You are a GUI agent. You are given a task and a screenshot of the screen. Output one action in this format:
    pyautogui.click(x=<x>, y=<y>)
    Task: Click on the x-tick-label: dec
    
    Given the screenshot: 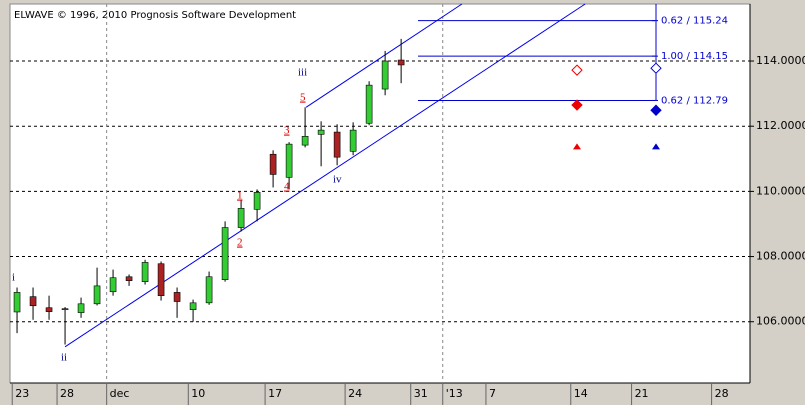 What is the action you would take?
    pyautogui.click(x=120, y=393)
    